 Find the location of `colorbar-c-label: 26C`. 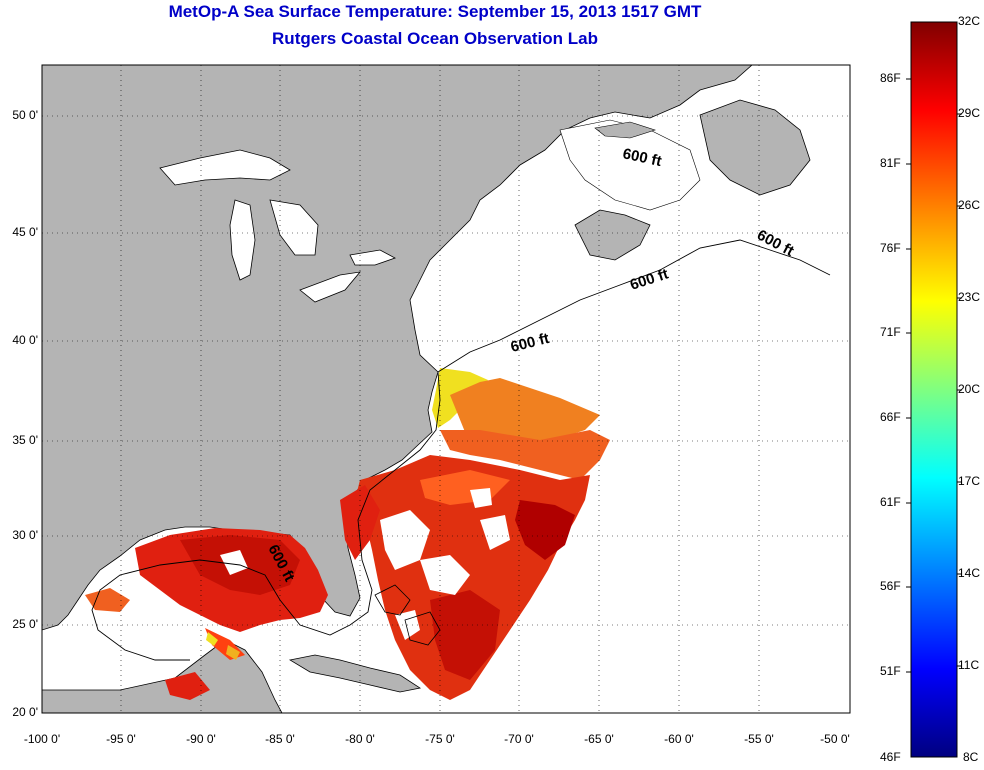

colorbar-c-label: 26C is located at coordinates (969, 205).